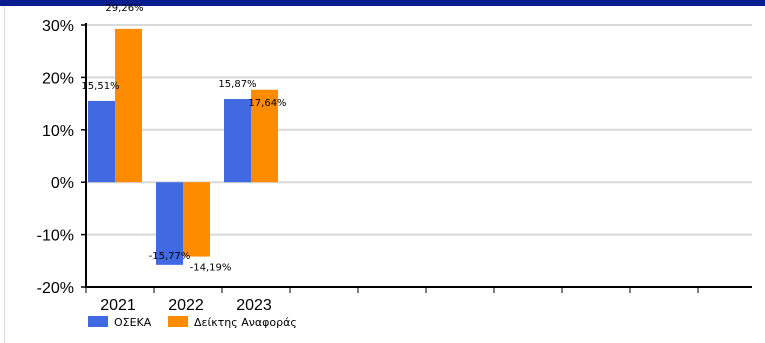 The height and width of the screenshot is (343, 765). What do you see at coordinates (254, 305) in the screenshot?
I see `x-tick-label: 2023` at bounding box center [254, 305].